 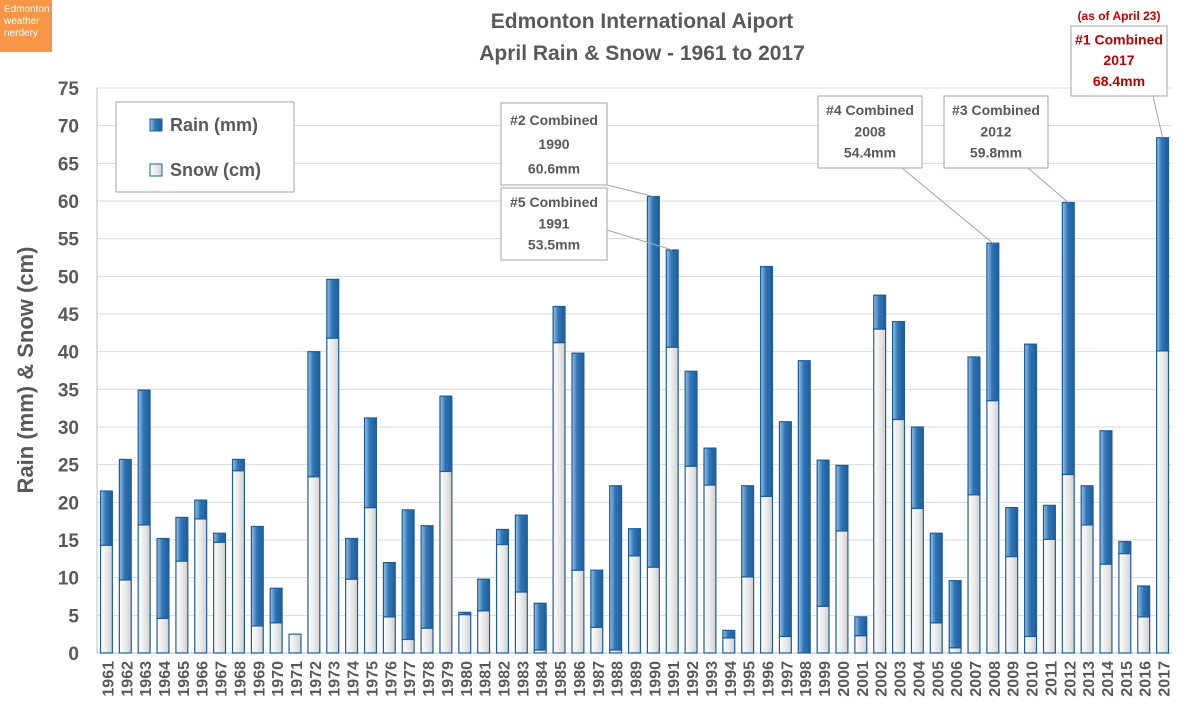 What do you see at coordinates (586, 224) in the screenshot?
I see `callout-1991: #5 Combined 1991 53.5mm` at bounding box center [586, 224].